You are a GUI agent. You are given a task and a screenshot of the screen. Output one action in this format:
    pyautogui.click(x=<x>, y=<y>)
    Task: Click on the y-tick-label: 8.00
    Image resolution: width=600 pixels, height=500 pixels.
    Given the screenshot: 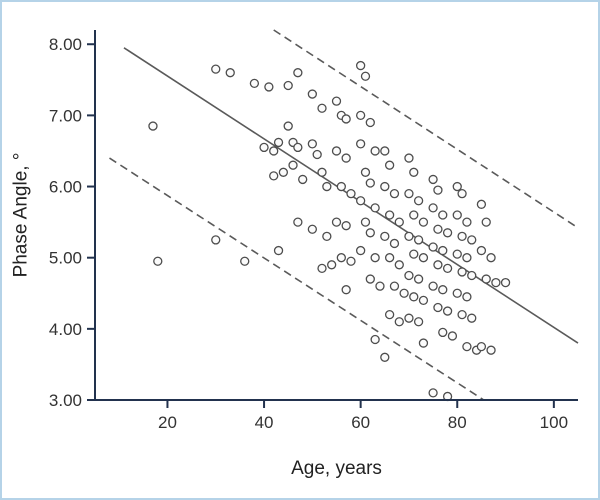 What is the action you would take?
    pyautogui.click(x=65, y=44)
    